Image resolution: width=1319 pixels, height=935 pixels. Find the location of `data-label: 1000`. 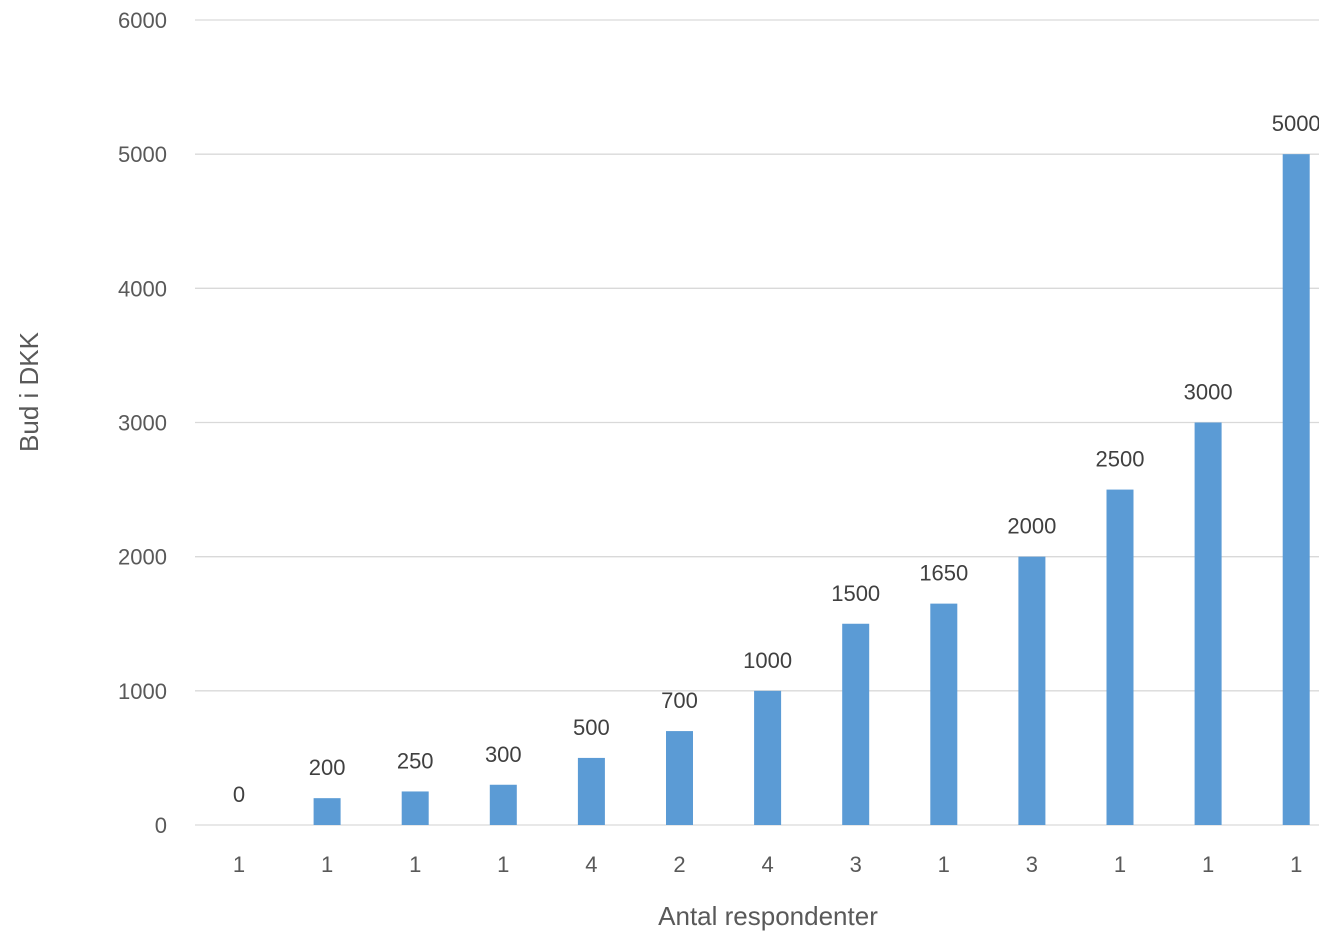

data-label: 1000 is located at coordinates (767, 660).